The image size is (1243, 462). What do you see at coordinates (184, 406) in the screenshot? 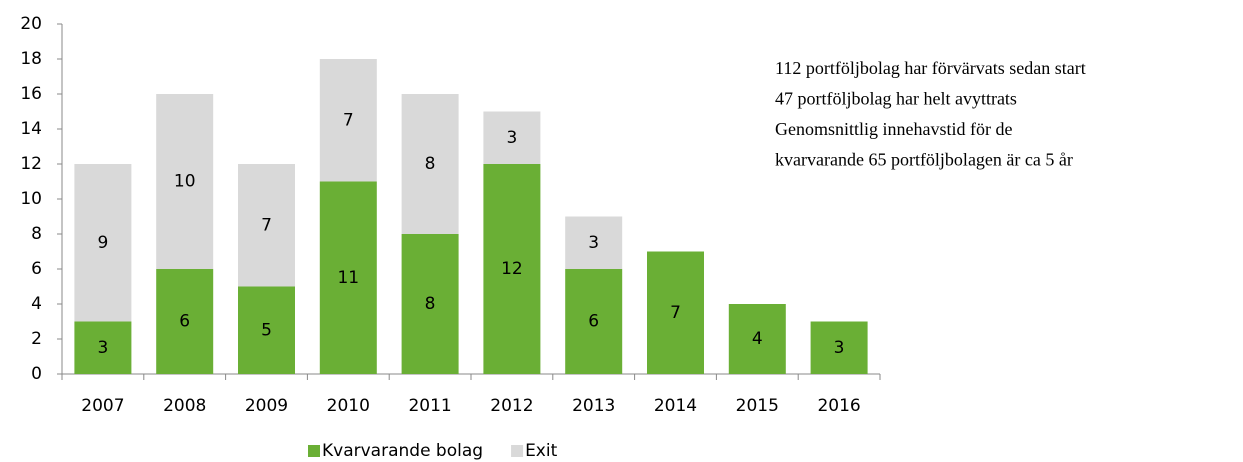
I see `x-tick-label: 2008` at bounding box center [184, 406].